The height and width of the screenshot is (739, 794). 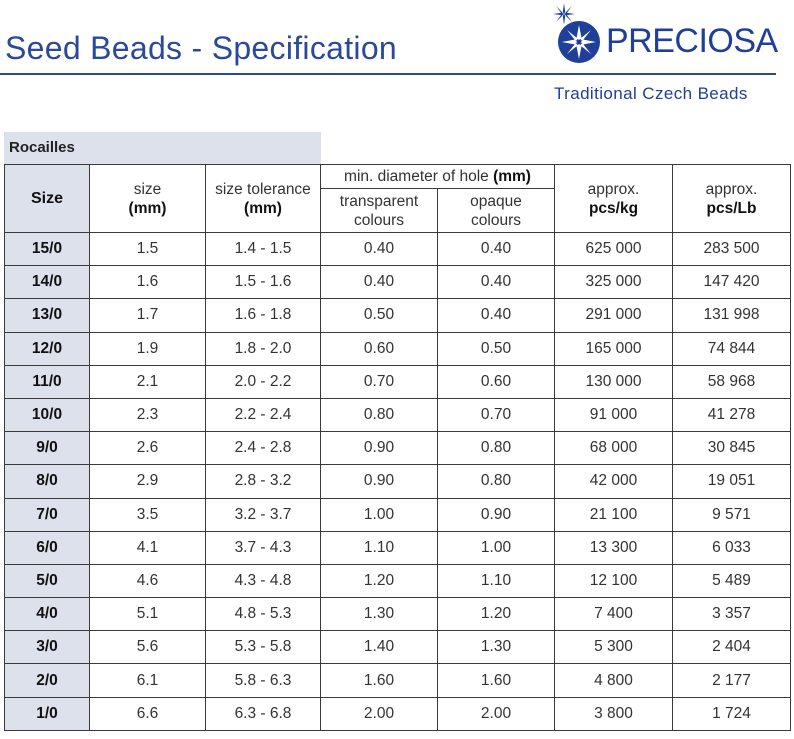 I want to click on size-cell: 8/0, so click(x=47, y=481).